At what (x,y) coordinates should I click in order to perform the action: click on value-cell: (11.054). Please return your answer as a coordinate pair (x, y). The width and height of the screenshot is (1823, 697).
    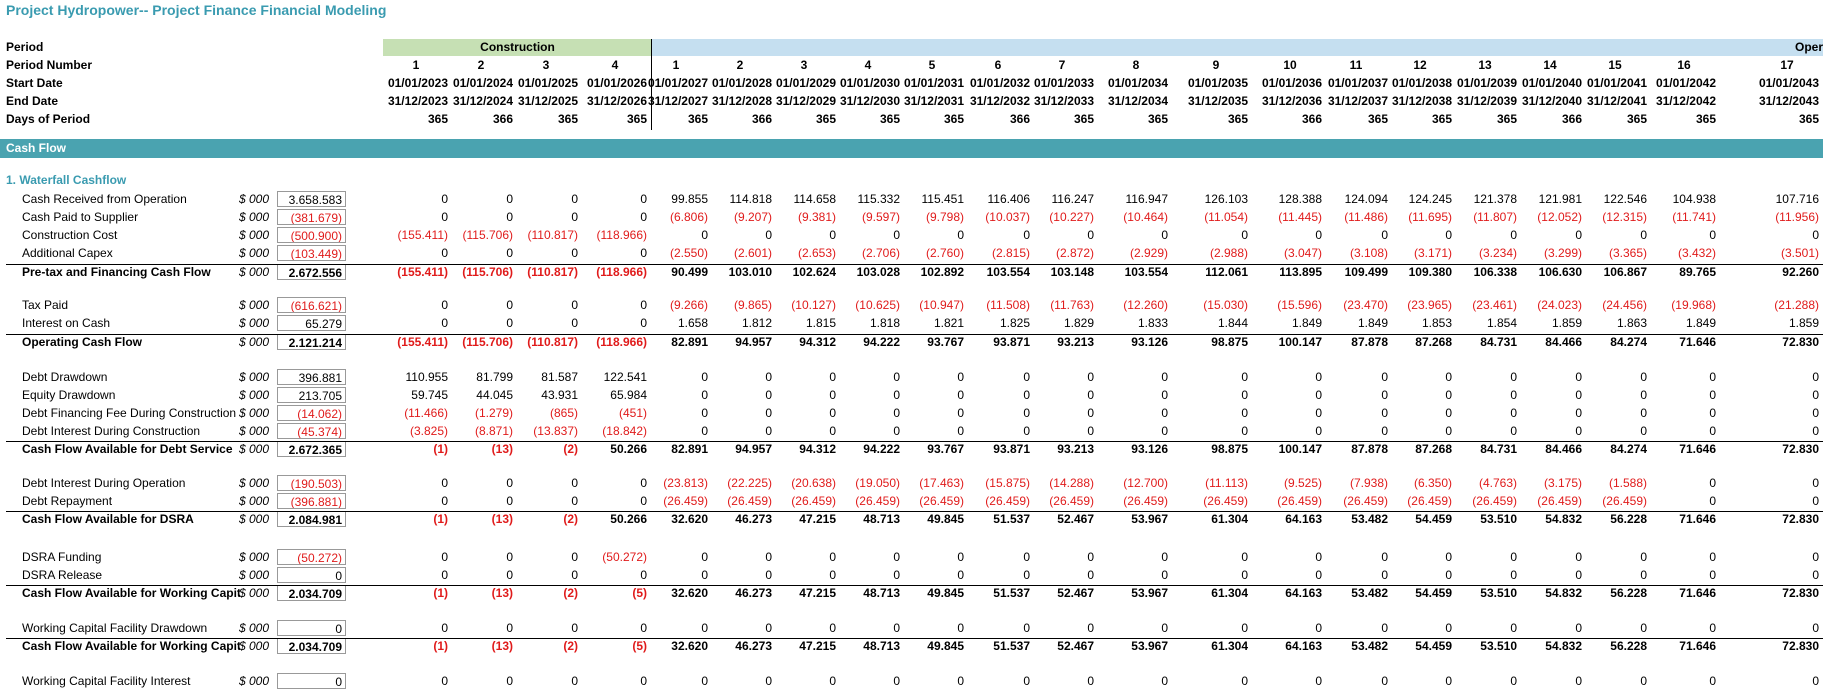
    Looking at the image, I should click on (1226, 217).